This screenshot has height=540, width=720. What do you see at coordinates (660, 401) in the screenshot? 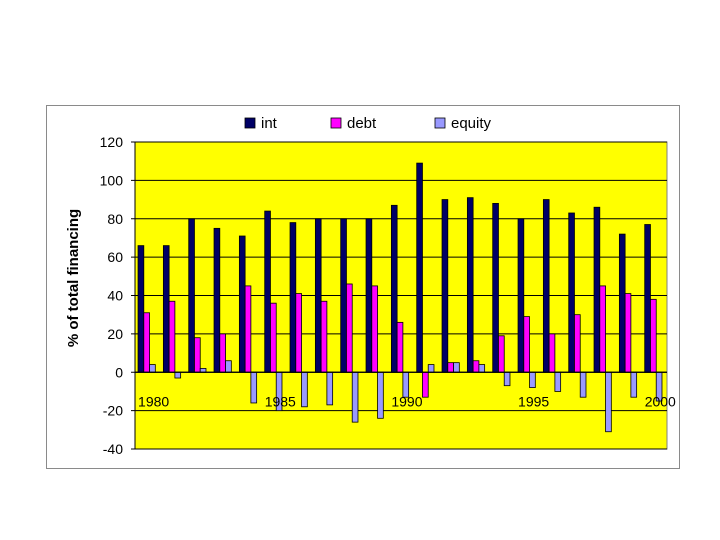
I see `x-tick-label: 2000` at bounding box center [660, 401].